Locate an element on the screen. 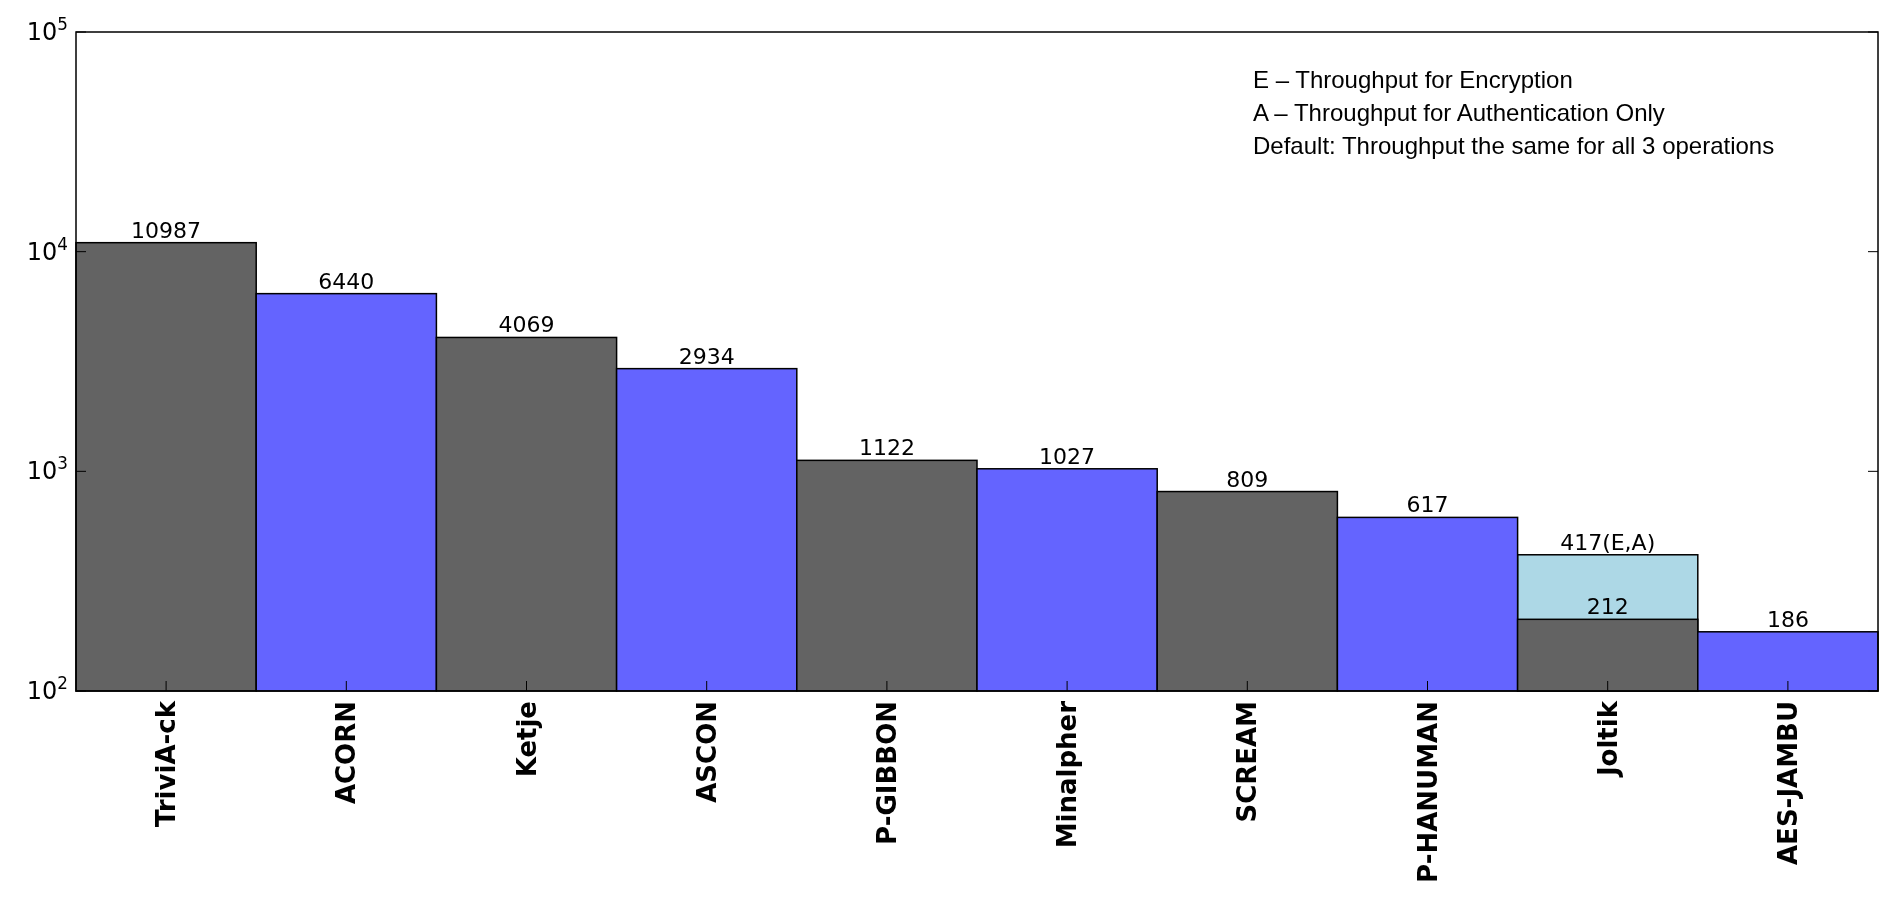 This screenshot has height=913, width=1881. x-tick-label: P-GIBBON is located at coordinates (886, 773).